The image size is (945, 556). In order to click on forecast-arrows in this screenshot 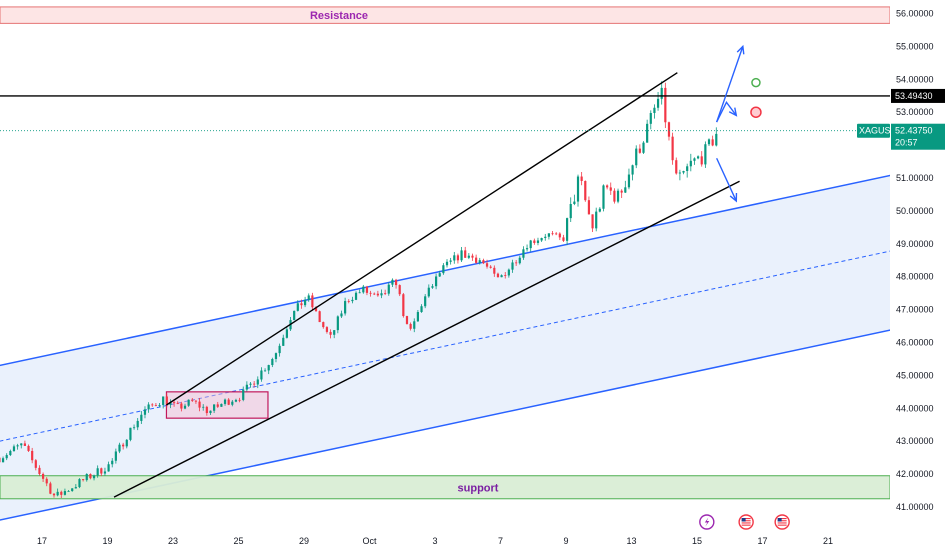, I will do `click(730, 123)`.